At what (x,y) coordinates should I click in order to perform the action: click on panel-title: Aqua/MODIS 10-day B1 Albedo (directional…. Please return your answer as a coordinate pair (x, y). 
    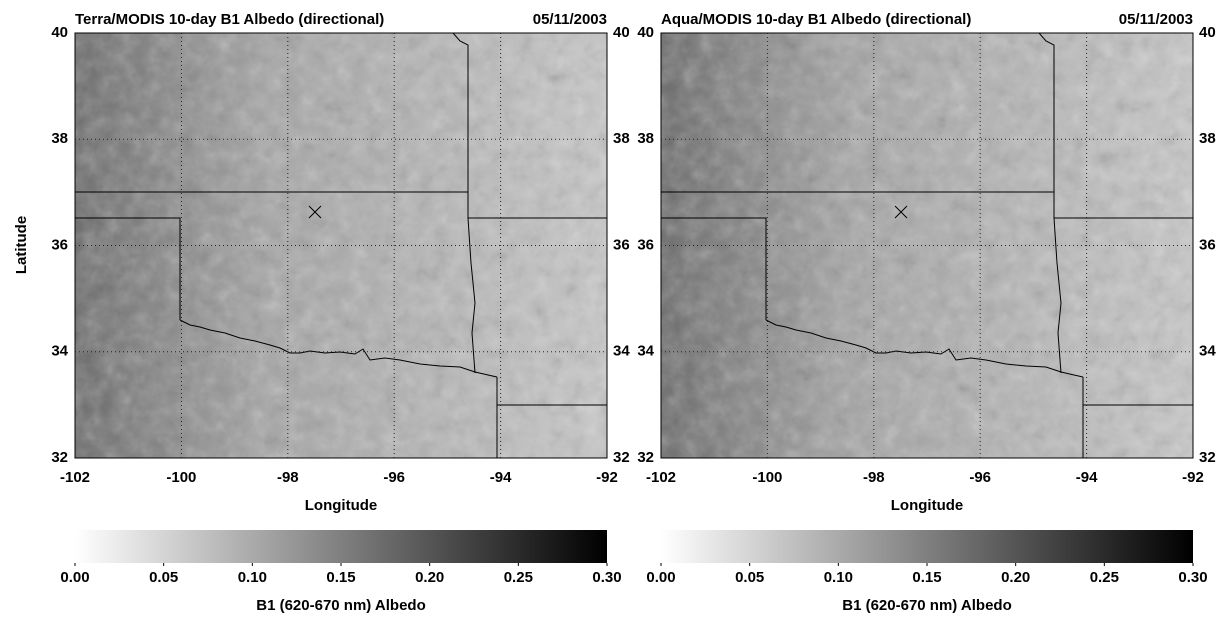
    Looking at the image, I should click on (816, 19).